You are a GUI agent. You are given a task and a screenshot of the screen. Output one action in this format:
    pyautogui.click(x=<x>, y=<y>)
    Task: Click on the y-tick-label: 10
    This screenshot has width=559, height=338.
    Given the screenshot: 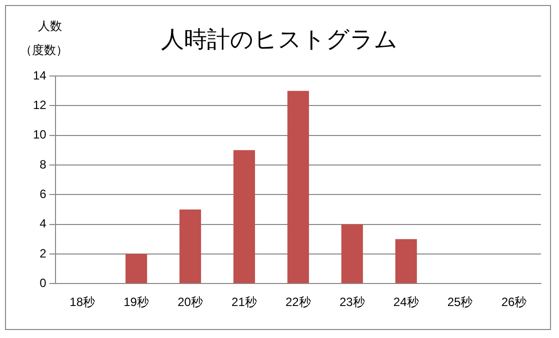 What is the action you would take?
    pyautogui.click(x=39, y=135)
    